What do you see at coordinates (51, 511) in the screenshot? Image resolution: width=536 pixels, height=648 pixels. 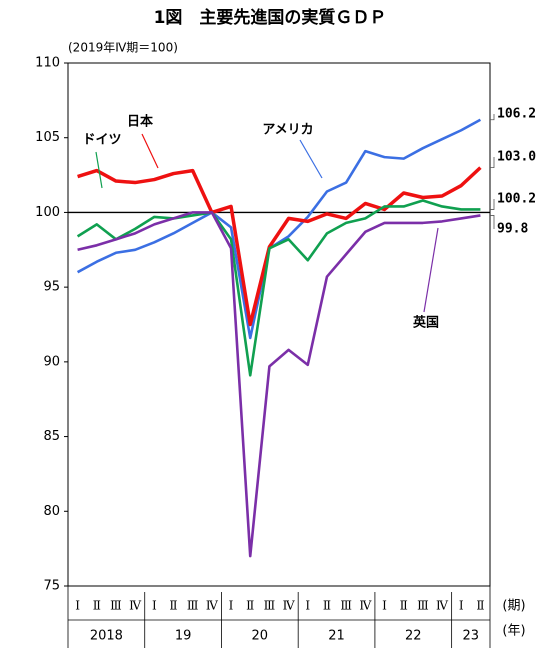 I see `y-tick-label: 80` at bounding box center [51, 511].